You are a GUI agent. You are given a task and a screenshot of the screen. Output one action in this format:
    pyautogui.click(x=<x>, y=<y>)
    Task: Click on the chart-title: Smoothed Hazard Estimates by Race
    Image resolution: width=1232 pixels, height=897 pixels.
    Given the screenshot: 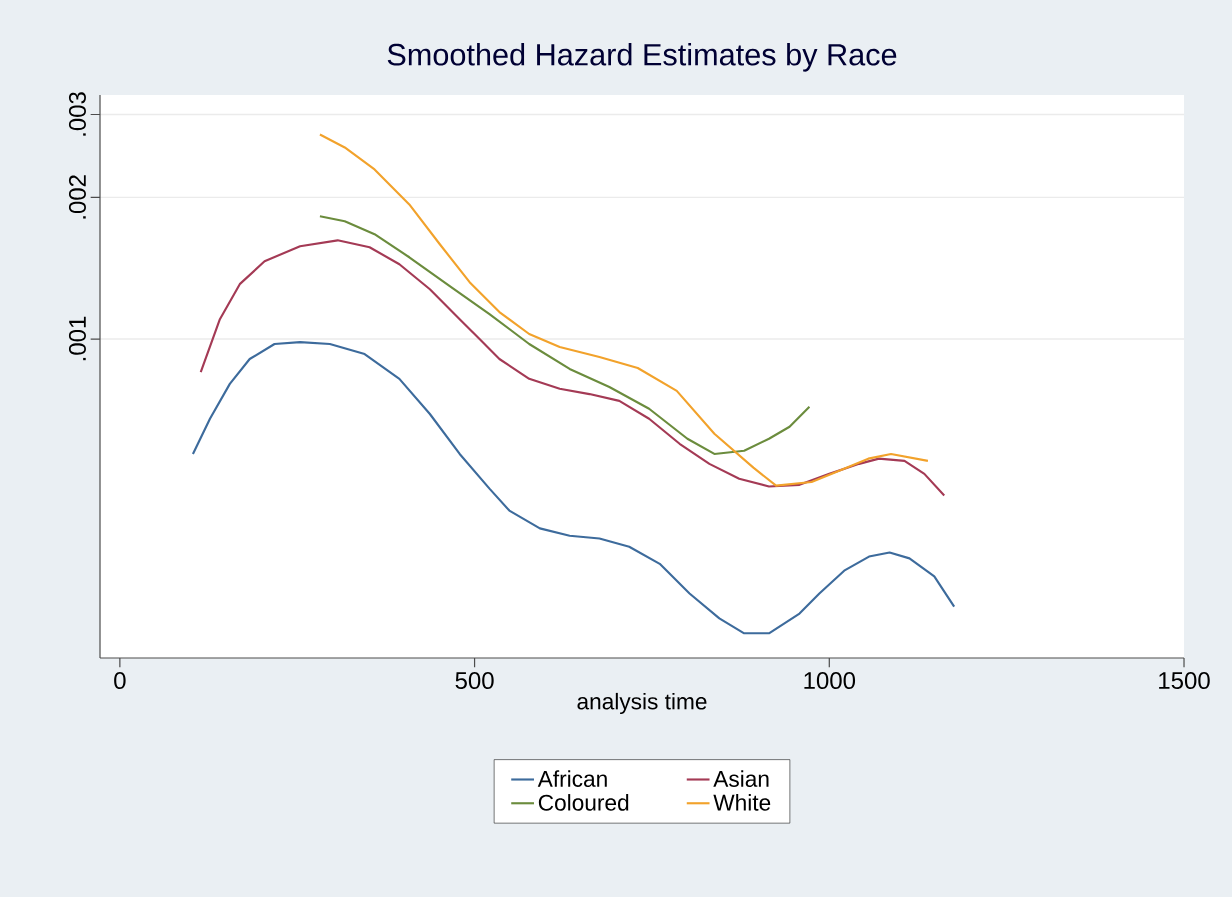 What is the action you would take?
    pyautogui.click(x=642, y=57)
    